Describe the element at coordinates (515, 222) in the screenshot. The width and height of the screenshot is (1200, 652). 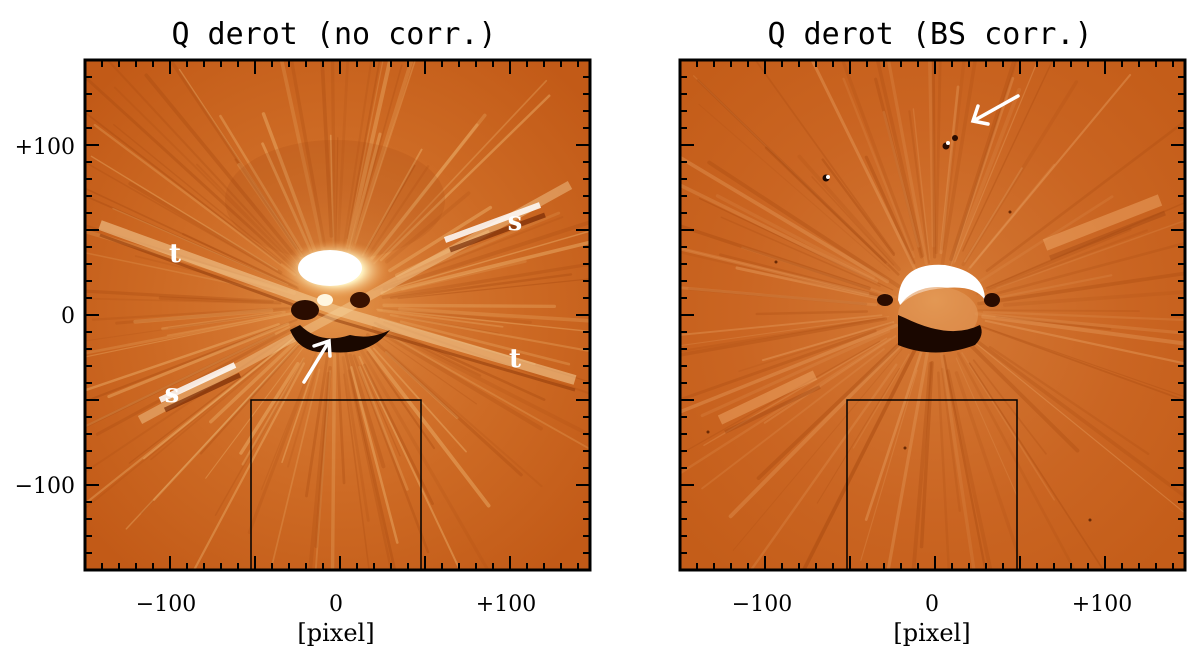
I see `annotation-s-upper-right: s` at that location.